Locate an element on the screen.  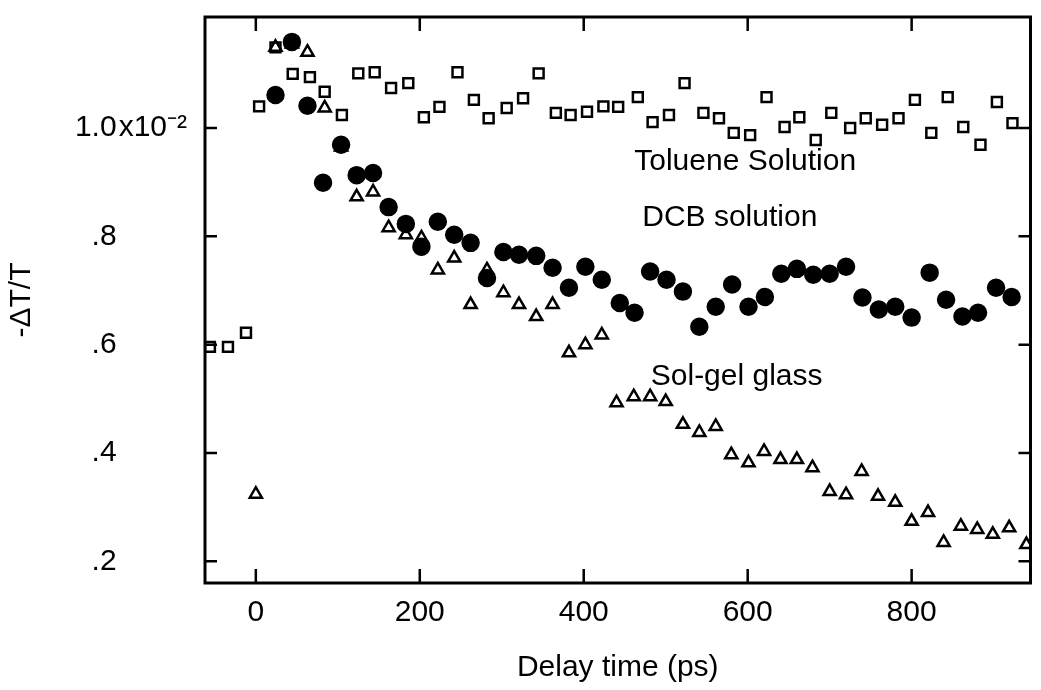
x-axis-title: Delay time (ps) is located at coordinates (617, 666).